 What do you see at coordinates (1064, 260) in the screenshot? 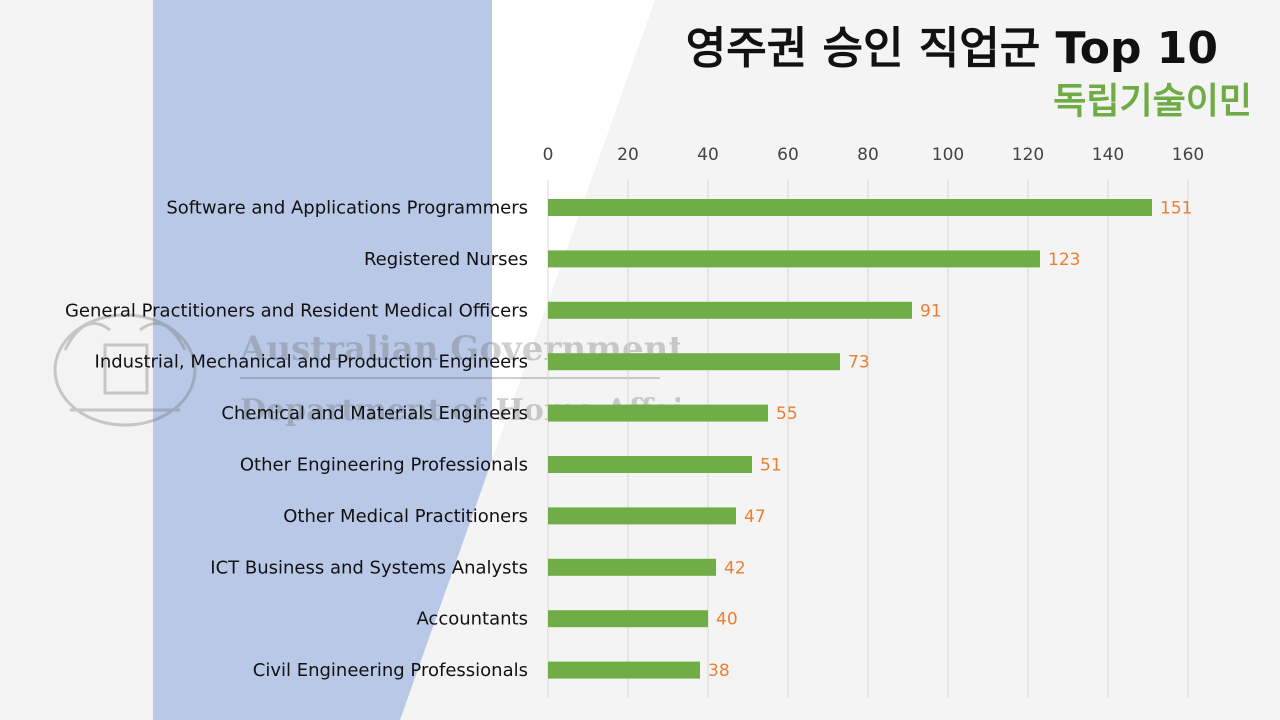
I see `value-label: 123` at bounding box center [1064, 260].